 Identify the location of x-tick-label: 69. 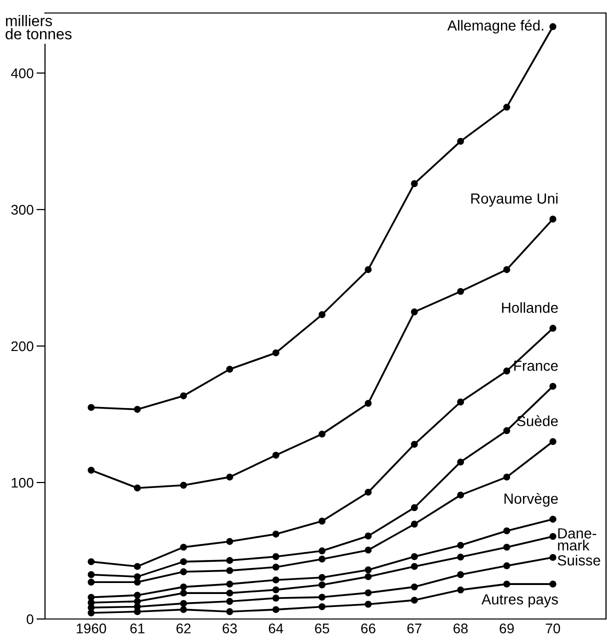
(507, 629).